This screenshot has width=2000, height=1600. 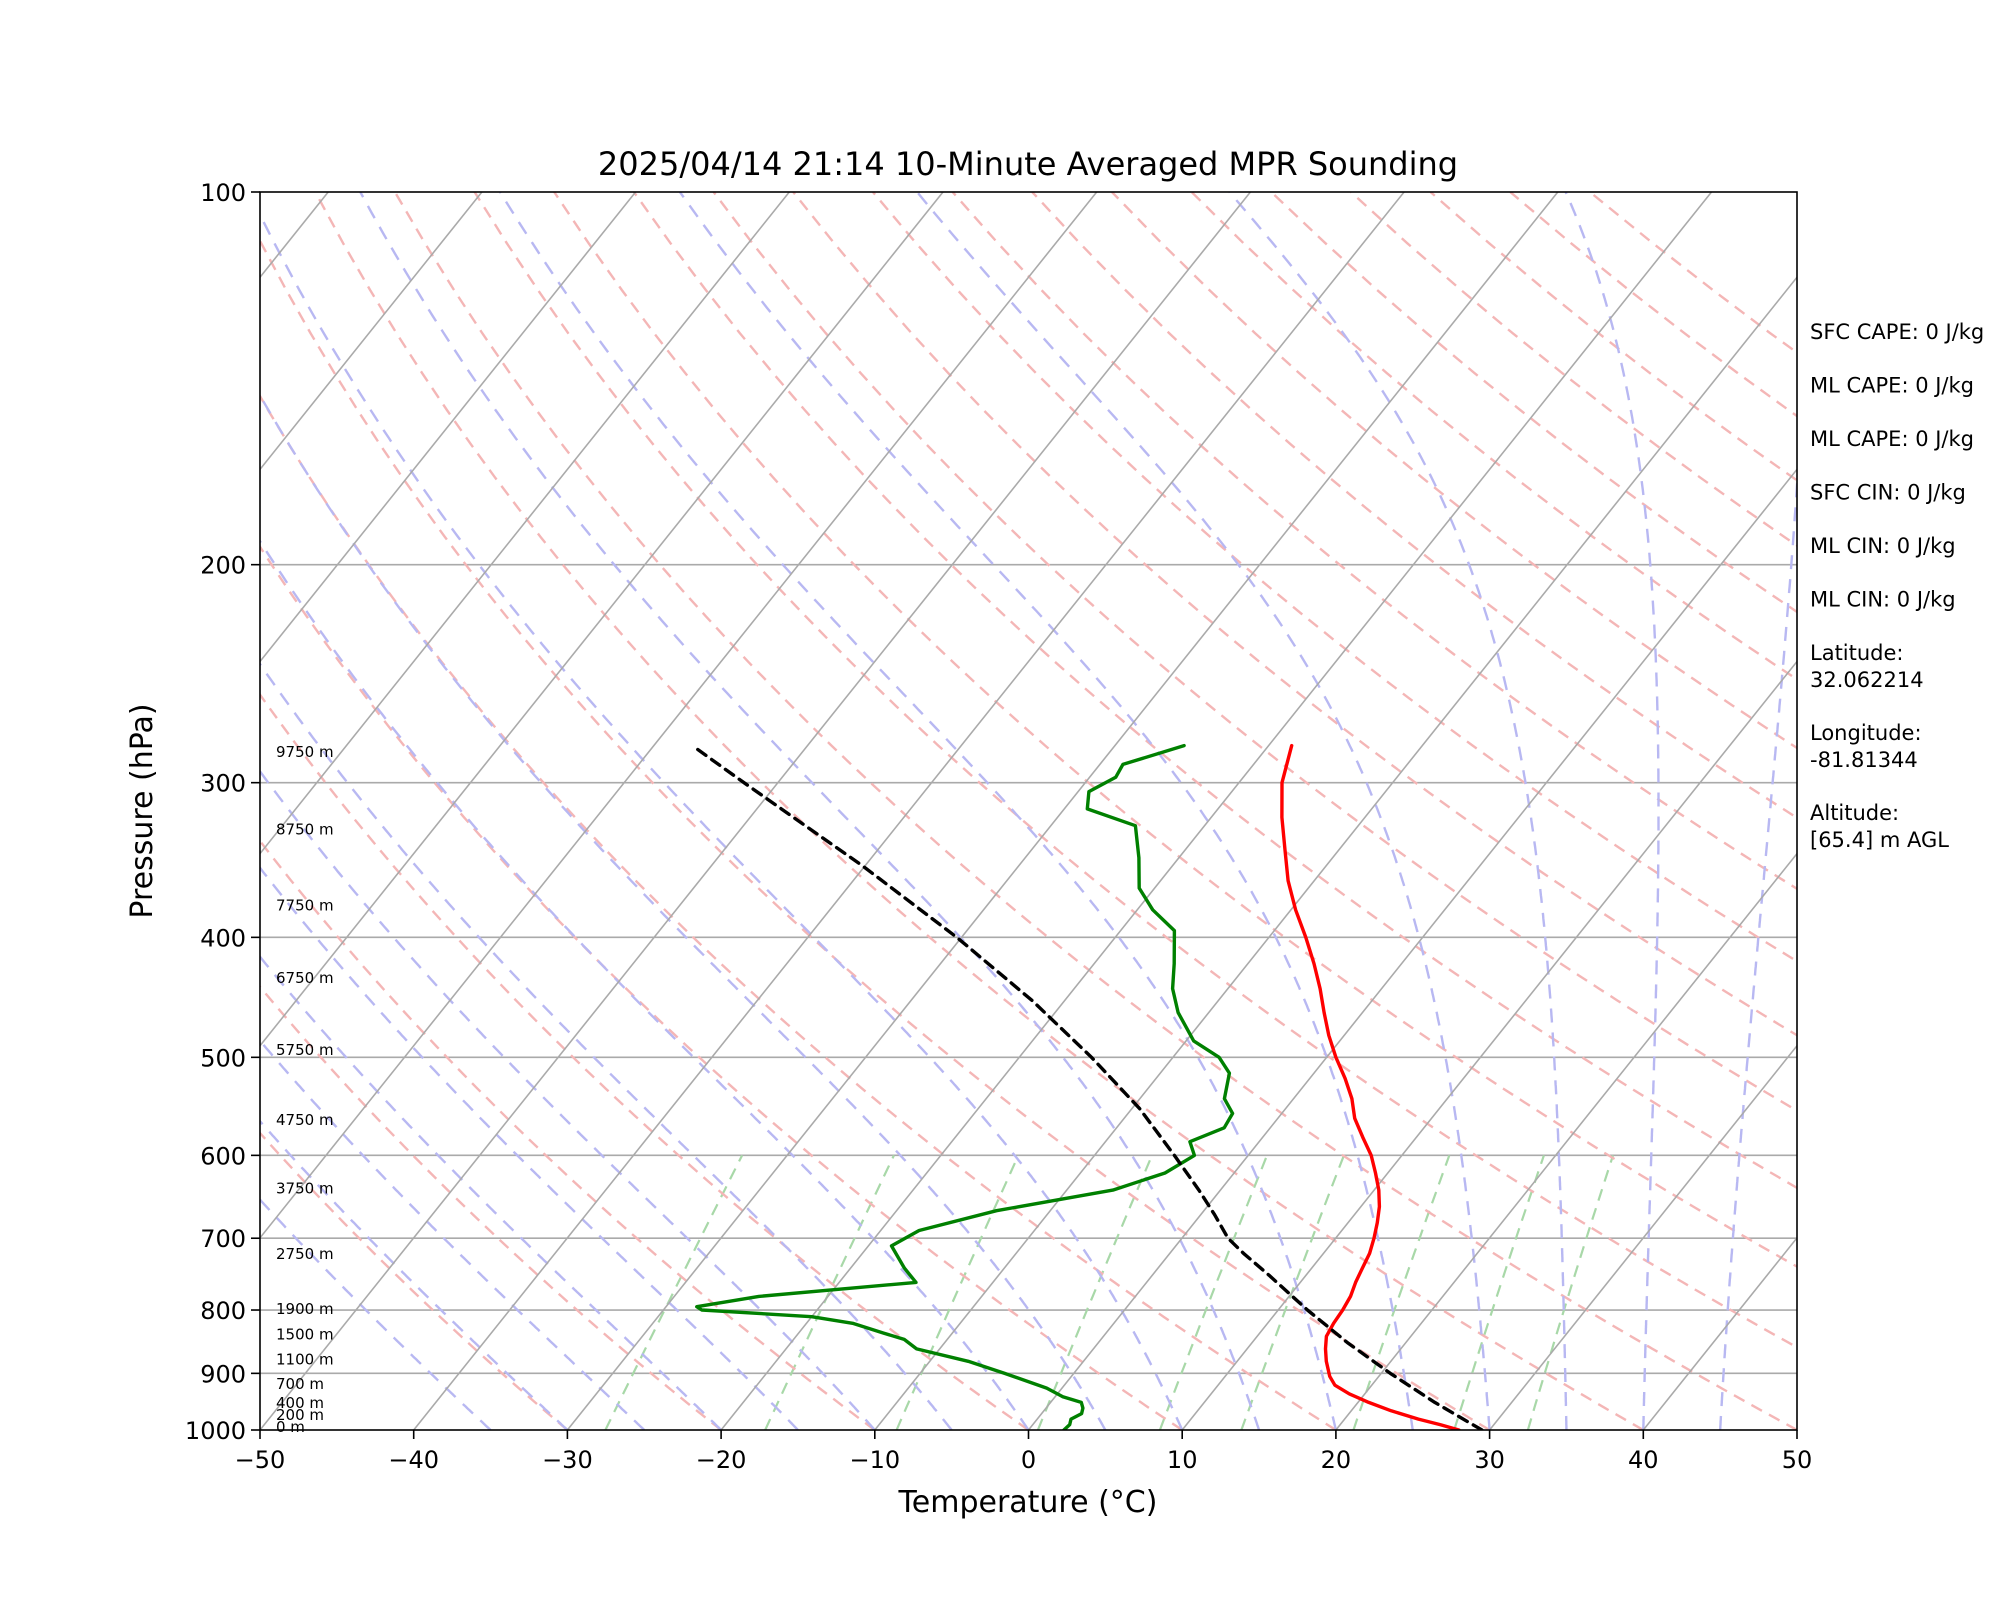 I want to click on height-label: 7750 m, so click(x=305, y=905).